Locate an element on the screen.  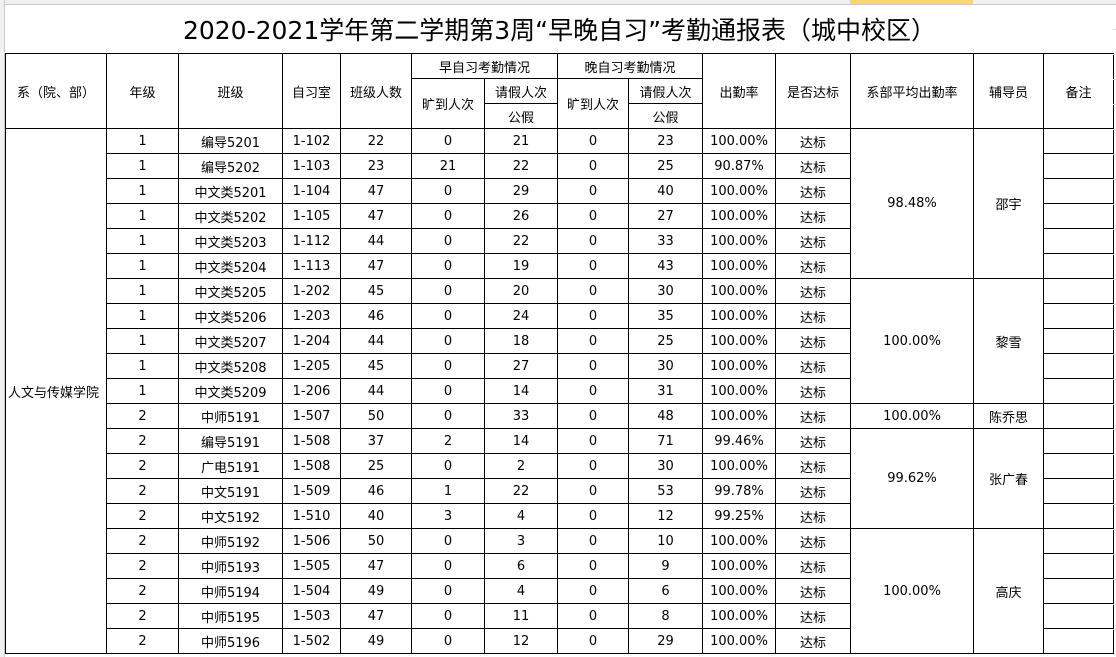
cell-morning-leave: 24 is located at coordinates (521, 316).